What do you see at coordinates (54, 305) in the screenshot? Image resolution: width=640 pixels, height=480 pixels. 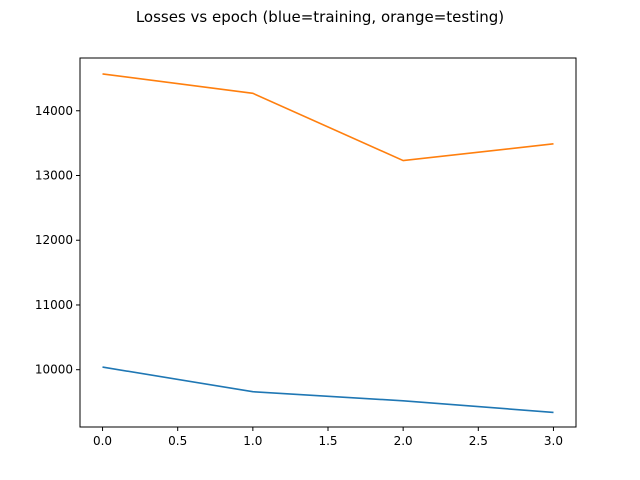 I see `y-tick-label: 11000` at bounding box center [54, 305].